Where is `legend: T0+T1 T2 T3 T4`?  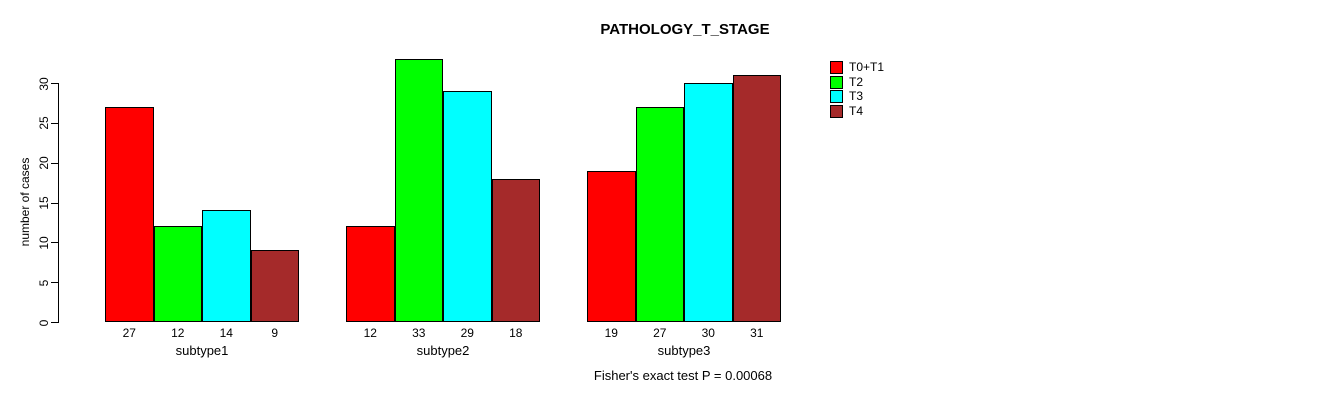 legend: T0+T1 T2 T3 T4 is located at coordinates (857, 90).